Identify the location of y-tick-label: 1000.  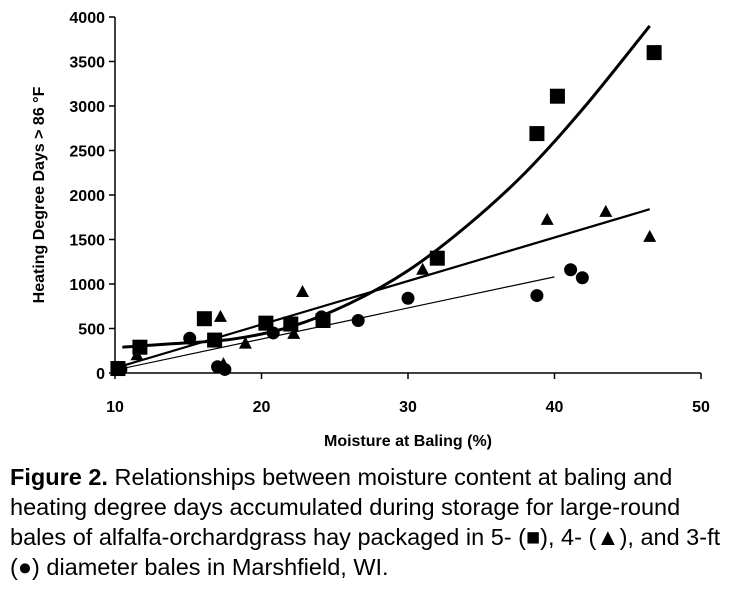
(87, 285).